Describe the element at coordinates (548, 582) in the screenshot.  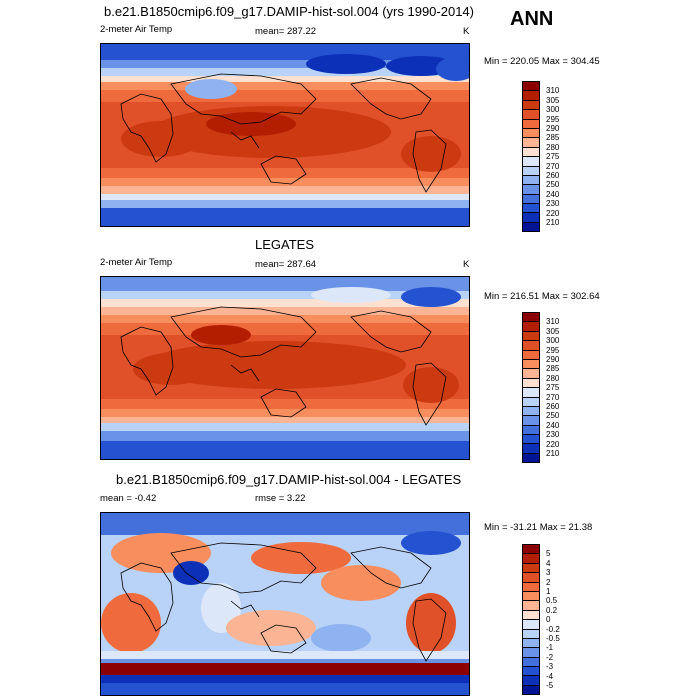
I see `colorbar-level-label: 2` at that location.